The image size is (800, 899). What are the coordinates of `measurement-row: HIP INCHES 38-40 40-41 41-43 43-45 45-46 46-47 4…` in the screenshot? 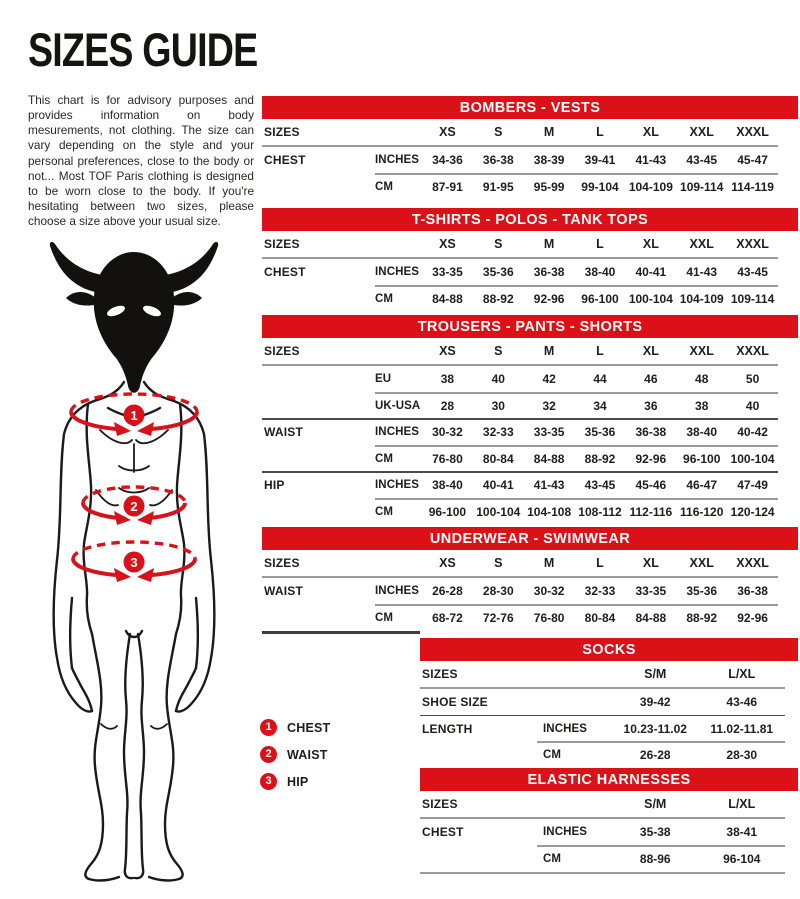 It's located at (520, 485).